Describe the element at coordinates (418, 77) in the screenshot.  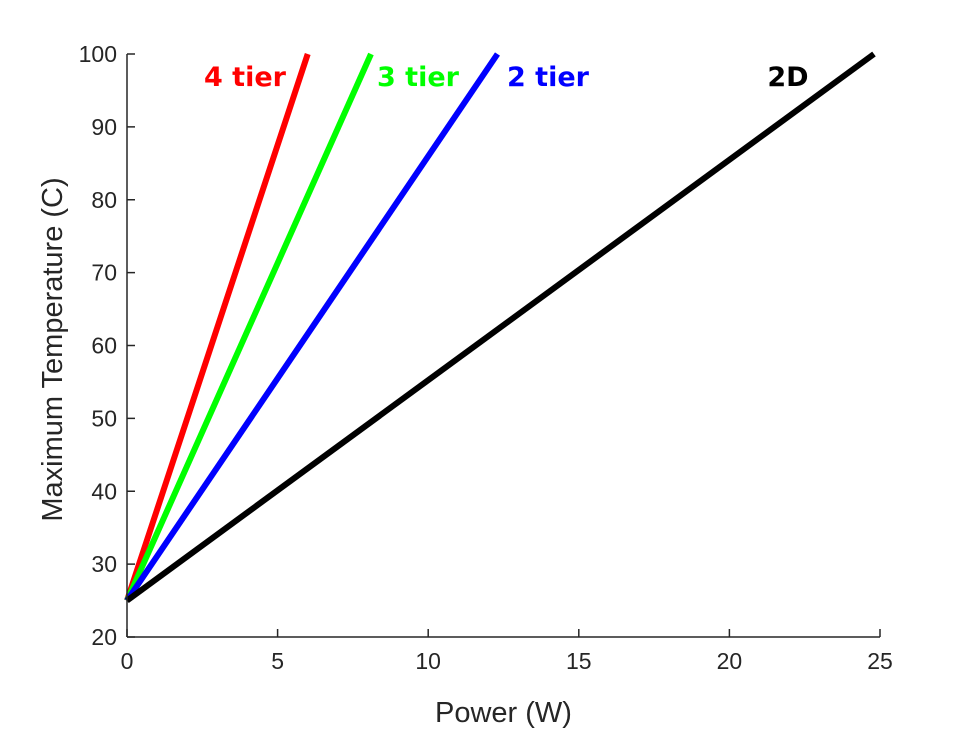
I see `series-label-3-tier: 3 tier` at that location.